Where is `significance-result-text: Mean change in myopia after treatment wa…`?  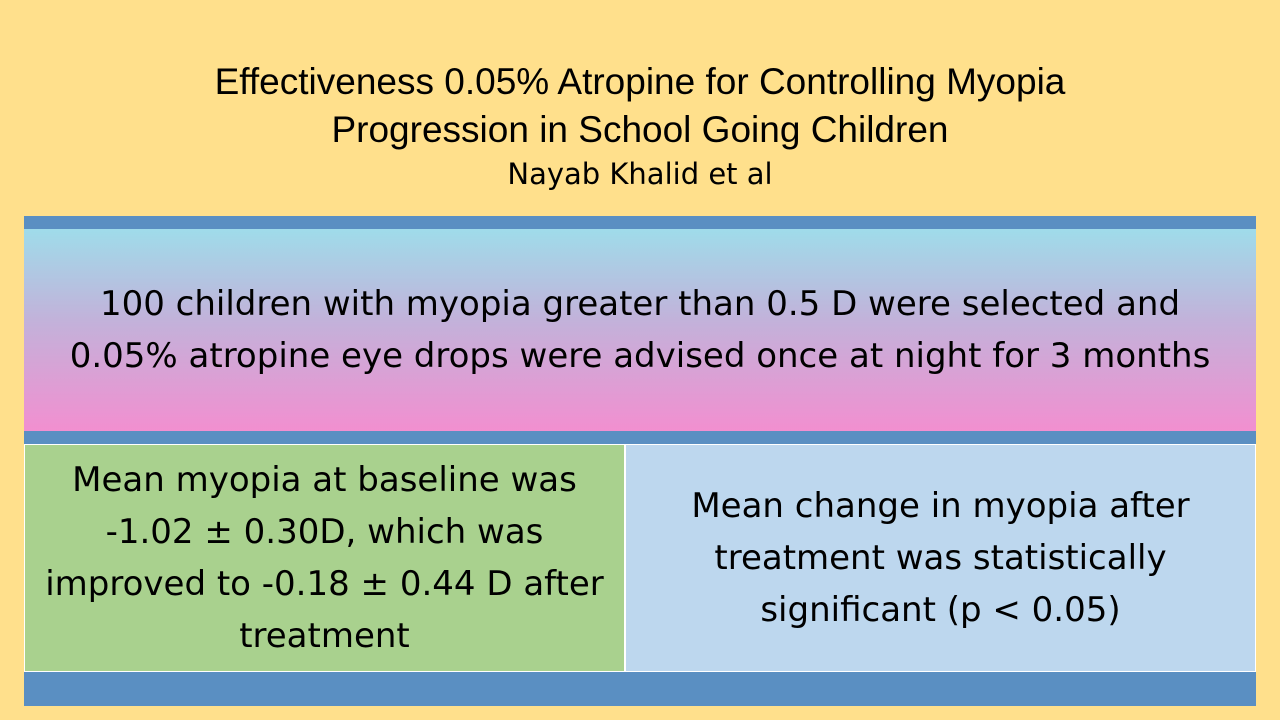 significance-result-text: Mean change in myopia after treatment wa… is located at coordinates (940, 558).